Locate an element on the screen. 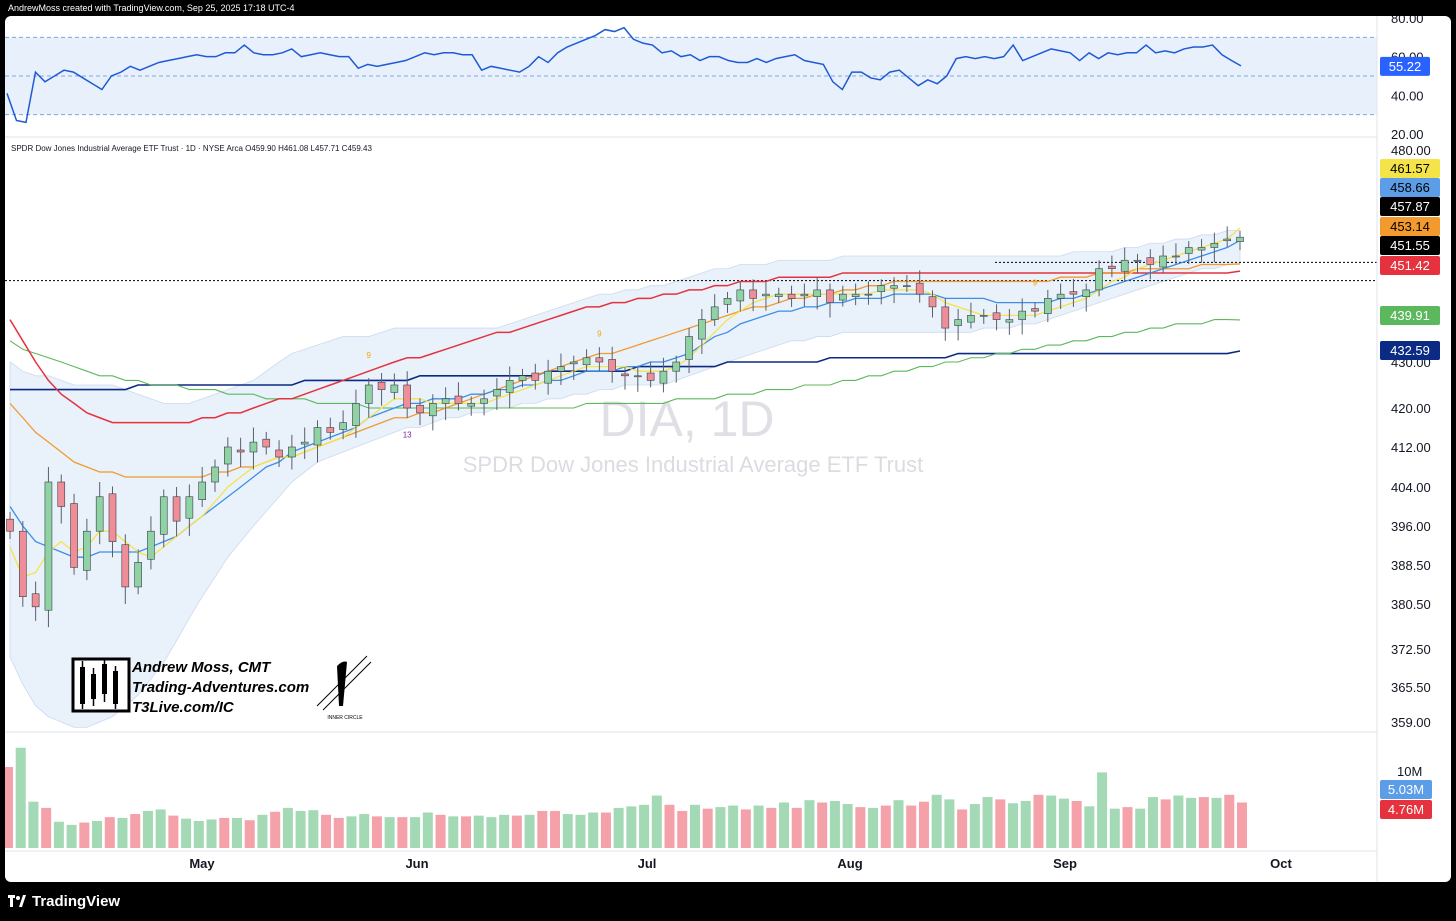 The image size is (1456, 921). sequential-count-label: 13 is located at coordinates (407, 434).